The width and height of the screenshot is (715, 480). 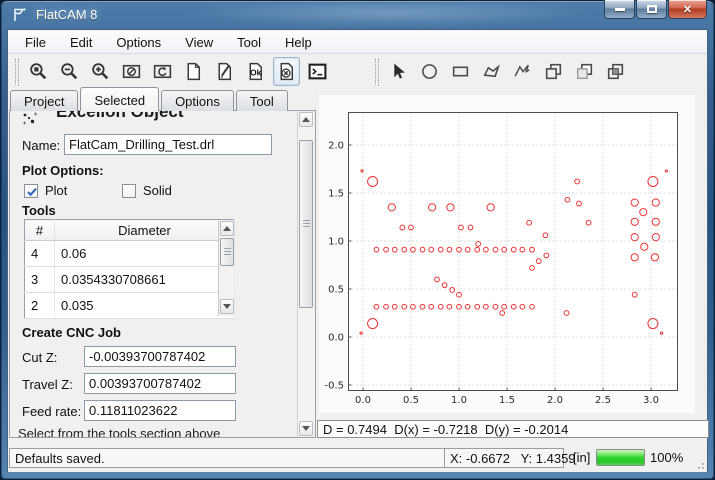 What do you see at coordinates (667, 457) in the screenshot?
I see `progress-percent: 100%` at bounding box center [667, 457].